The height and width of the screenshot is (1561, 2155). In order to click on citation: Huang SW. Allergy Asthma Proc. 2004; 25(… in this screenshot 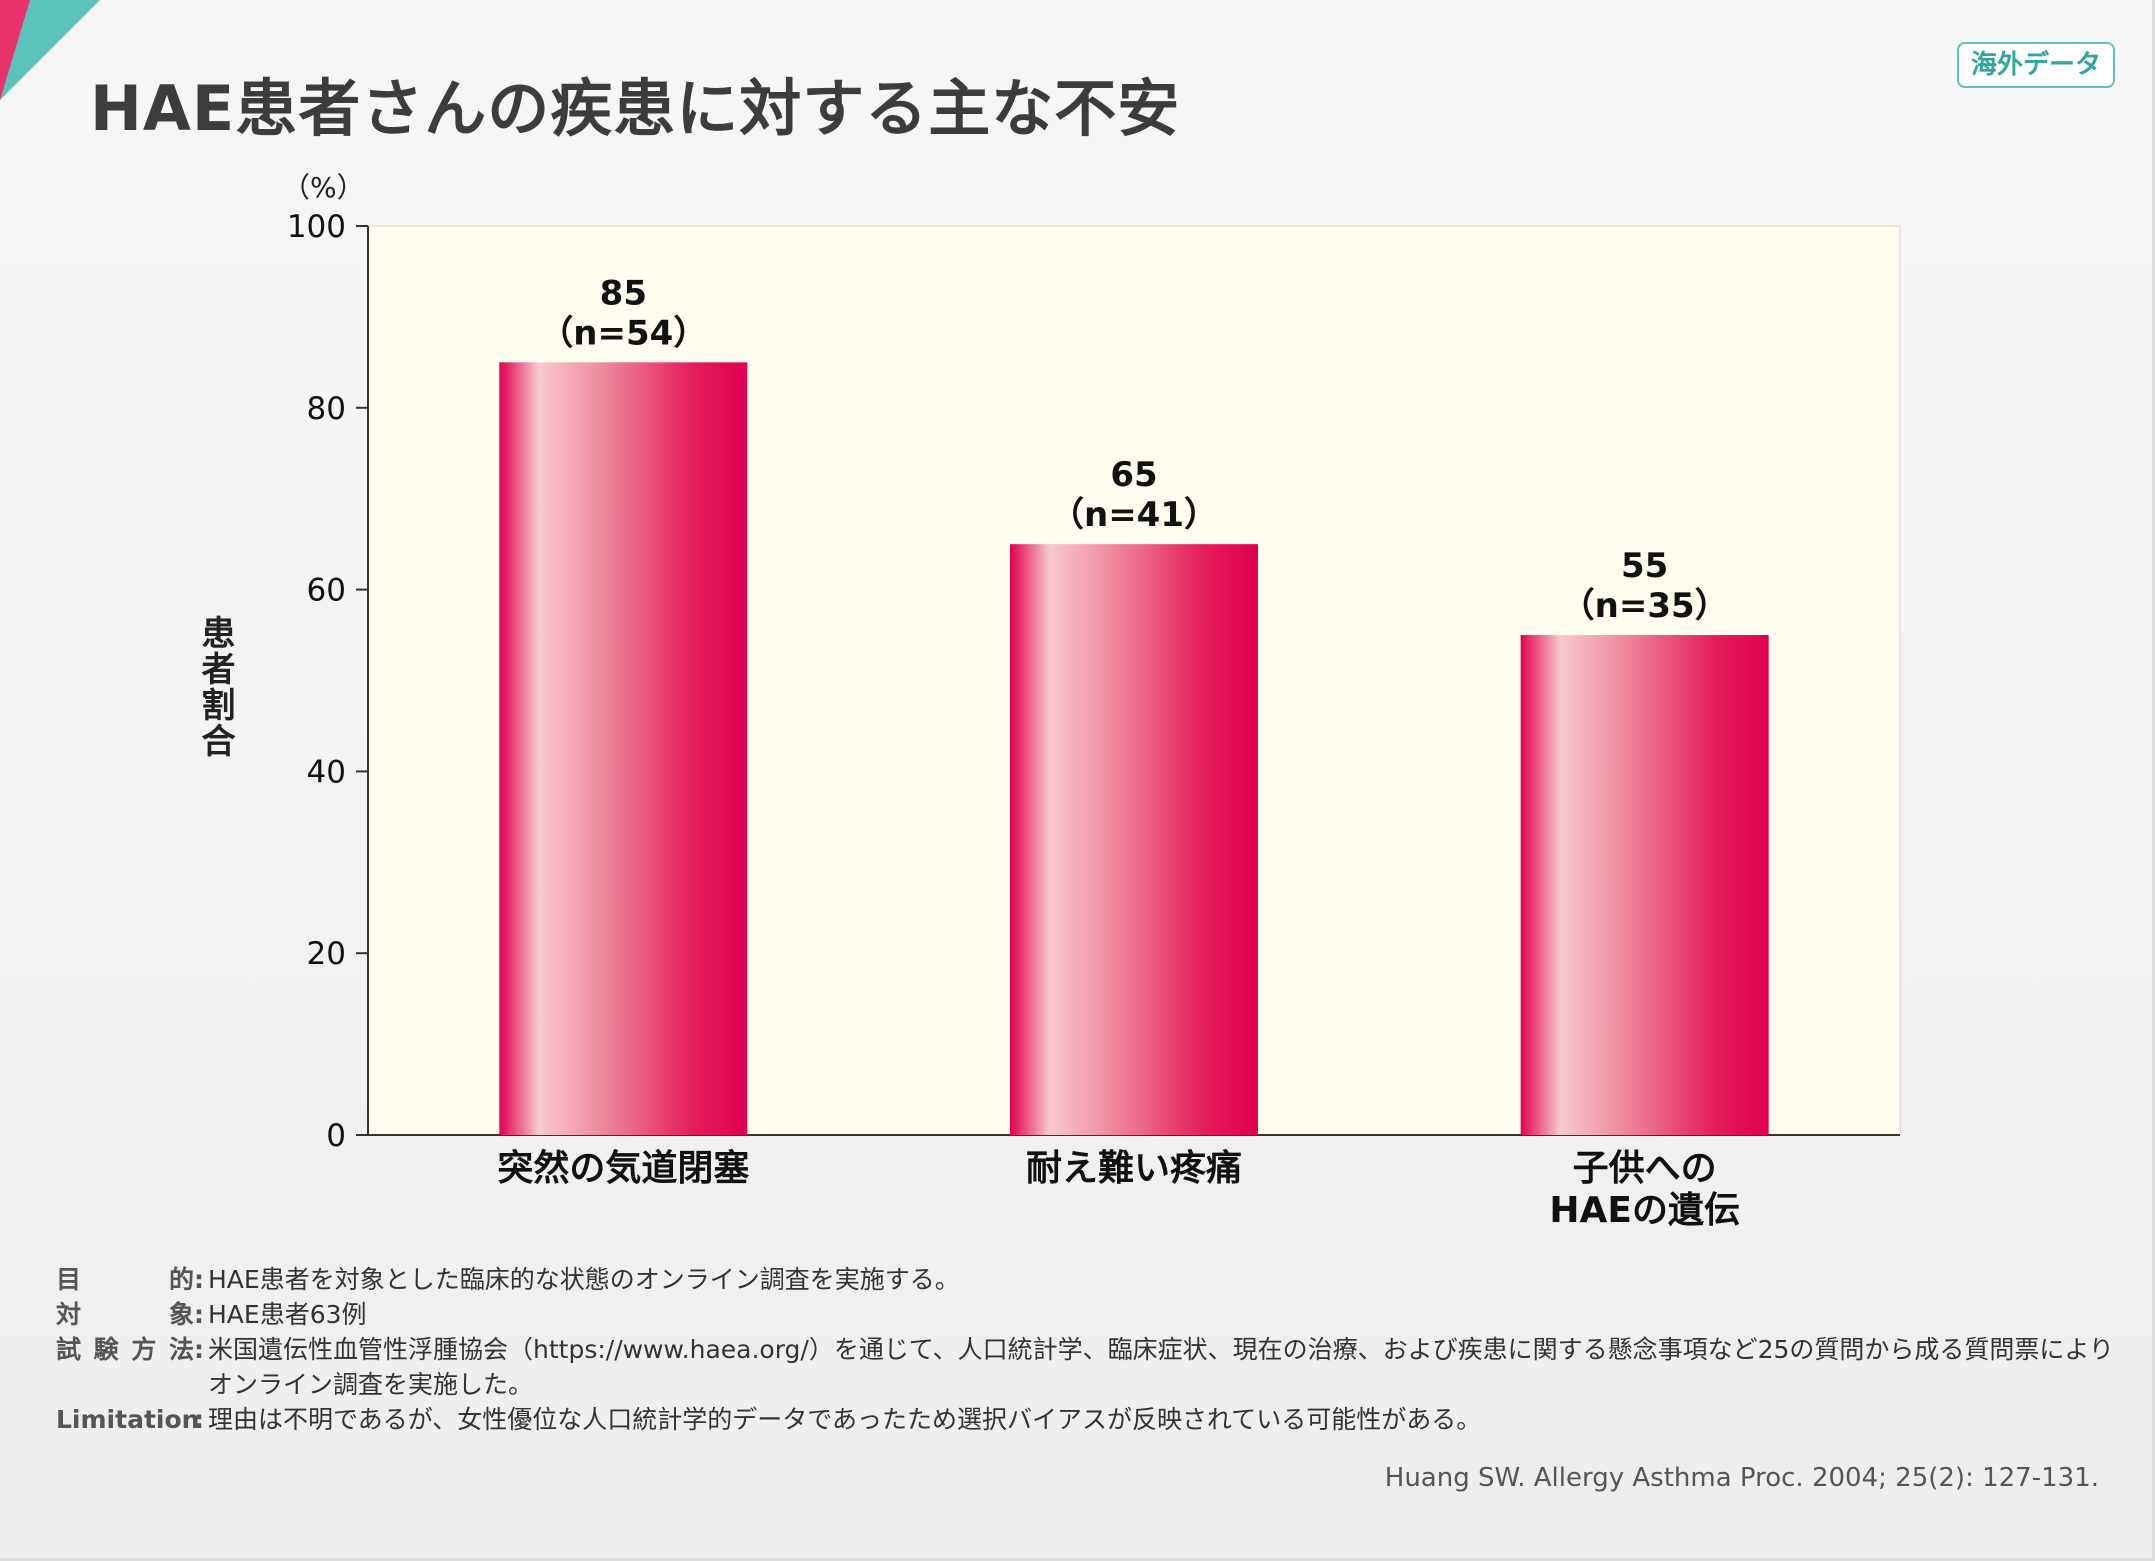, I will do `click(1741, 1478)`.